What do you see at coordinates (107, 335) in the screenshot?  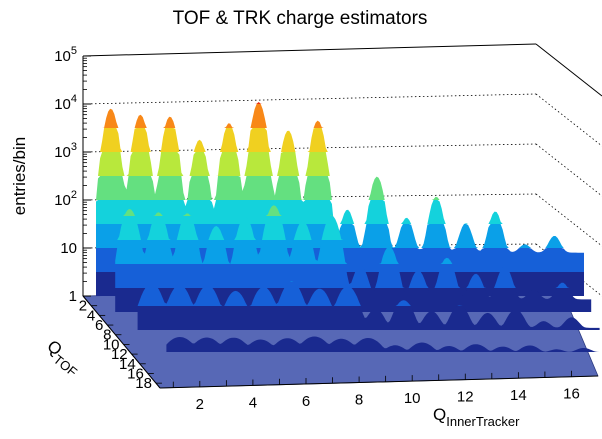 I see `y-tick-label: 8` at bounding box center [107, 335].